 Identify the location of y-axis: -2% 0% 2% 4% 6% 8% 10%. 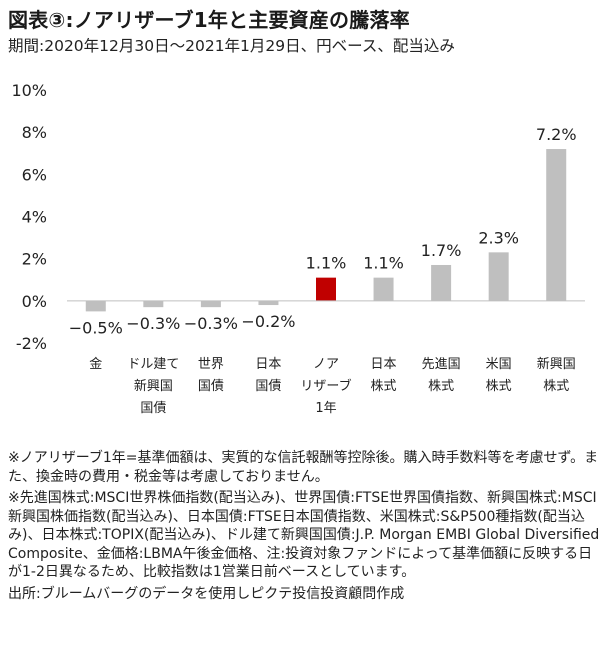
(29, 217).